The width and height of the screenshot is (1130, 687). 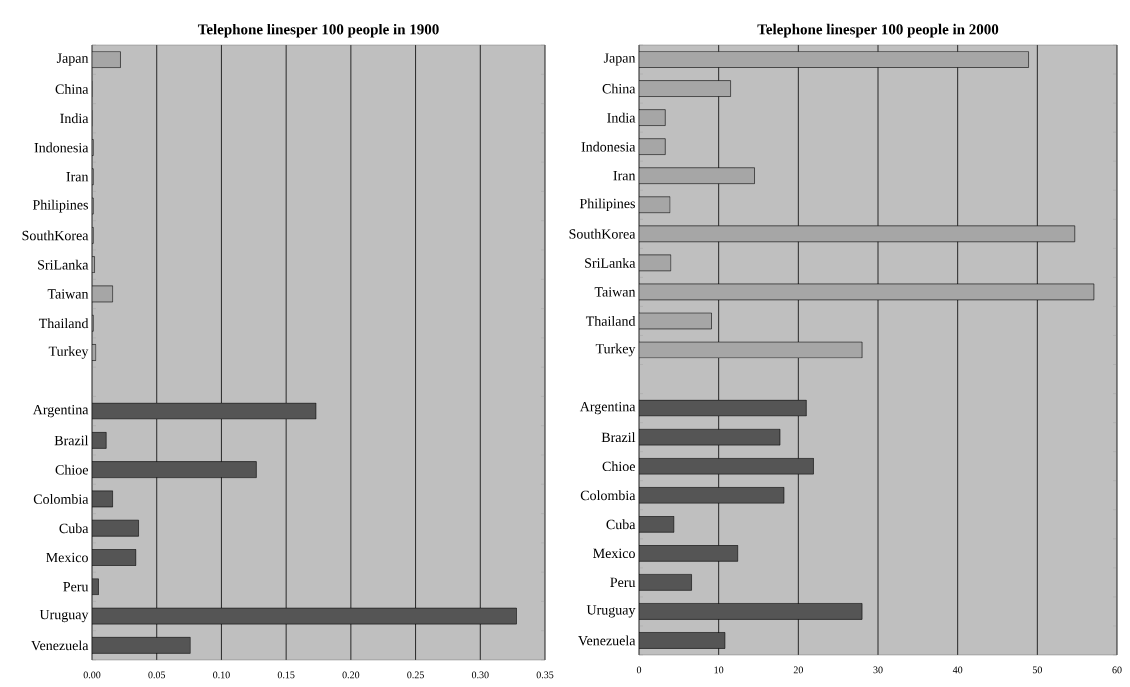 I want to click on x-tick-label: 0.05, so click(x=157, y=675).